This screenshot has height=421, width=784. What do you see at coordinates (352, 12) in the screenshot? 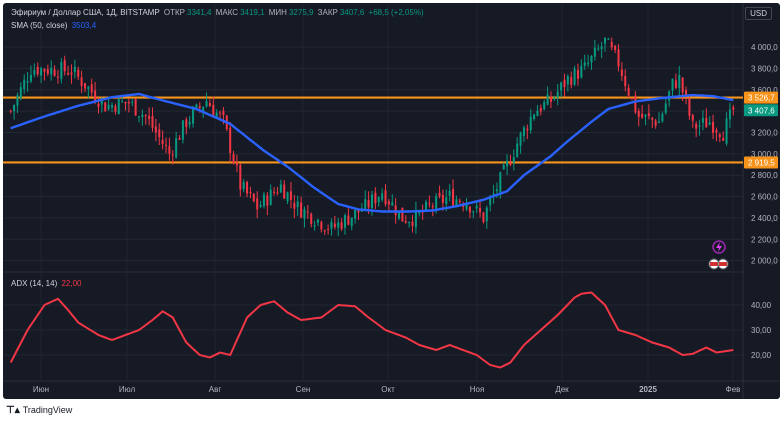
I see `close-value: 3407,6` at bounding box center [352, 12].